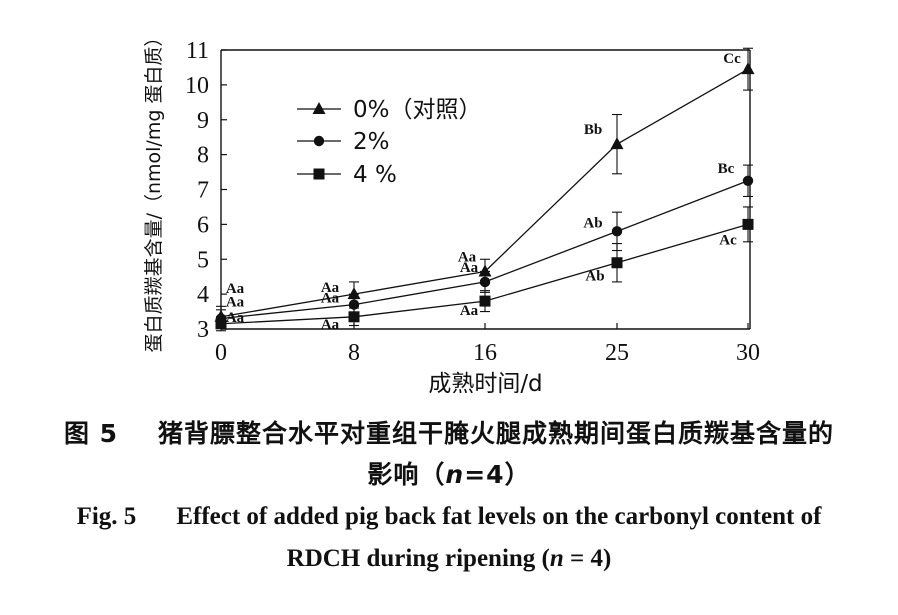 This screenshot has height=615, width=898. I want to click on legend-marker-square, so click(319, 174).